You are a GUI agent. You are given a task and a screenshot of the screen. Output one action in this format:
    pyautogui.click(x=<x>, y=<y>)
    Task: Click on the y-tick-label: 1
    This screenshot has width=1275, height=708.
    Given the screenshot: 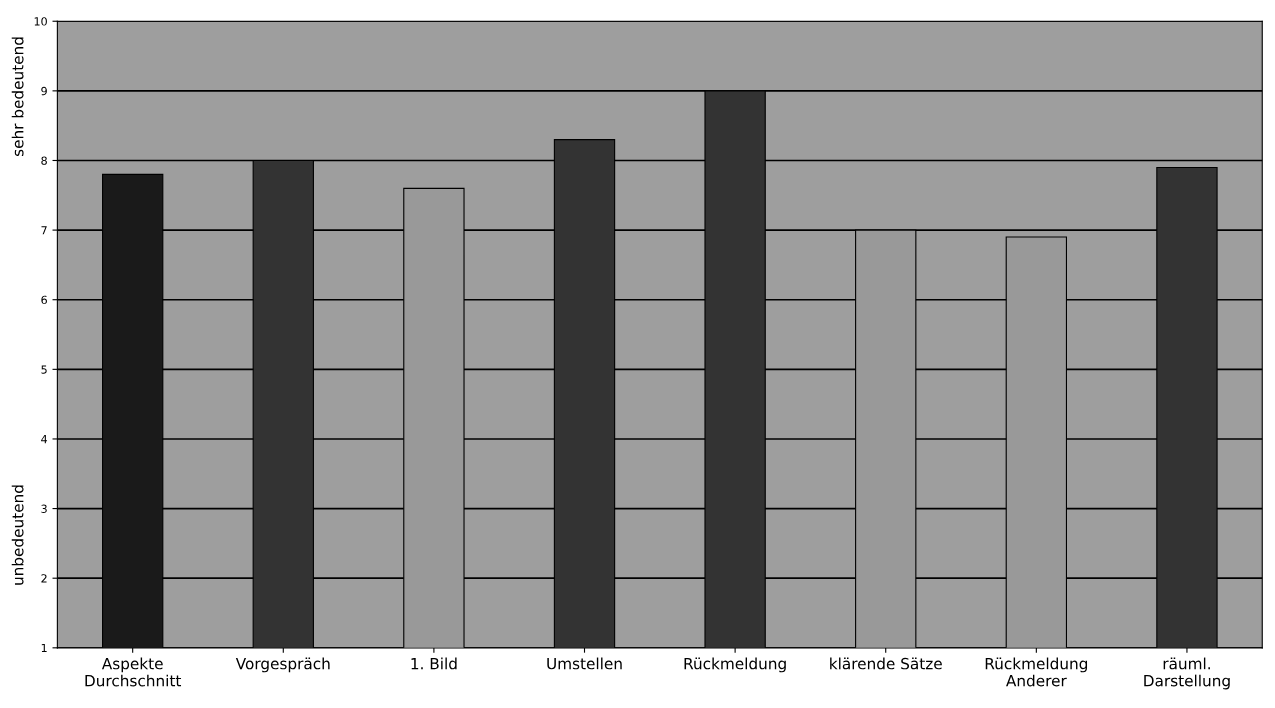 What is the action you would take?
    pyautogui.click(x=44, y=648)
    